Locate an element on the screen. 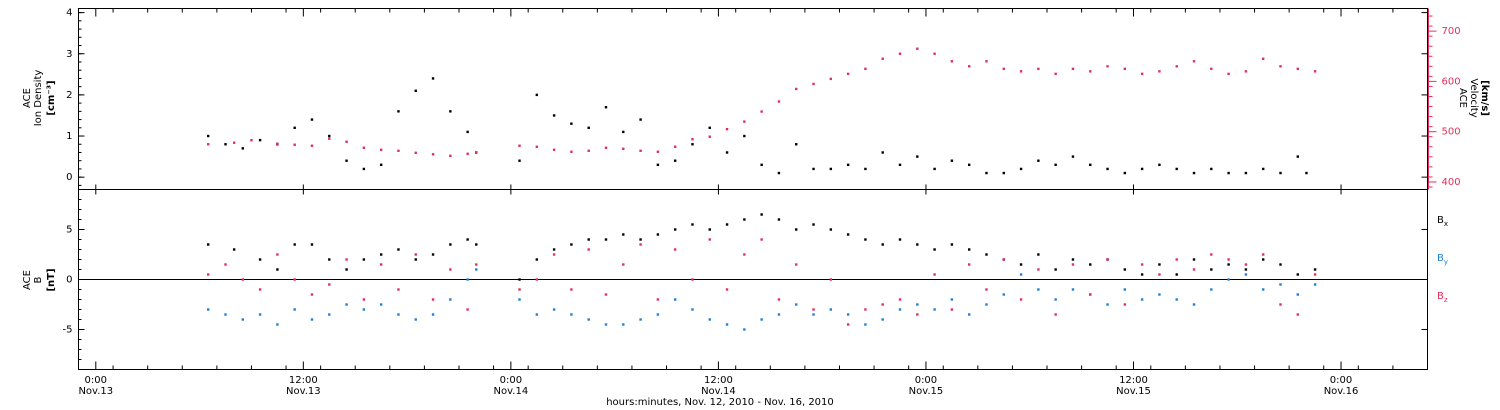 This screenshot has width=1500, height=410. top-right-ticks: 400 500 600 700 is located at coordinates (1444, 99).